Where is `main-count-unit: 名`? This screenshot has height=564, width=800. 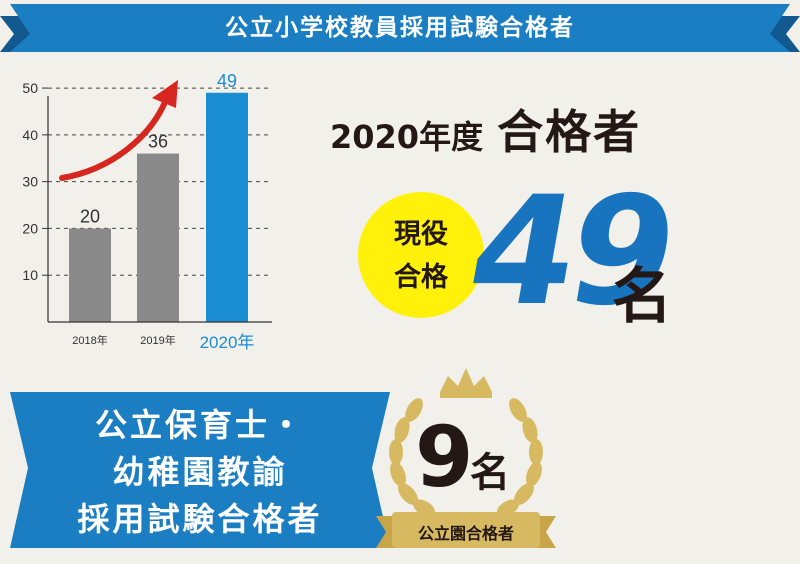
main-count-unit: 名 is located at coordinates (642, 297).